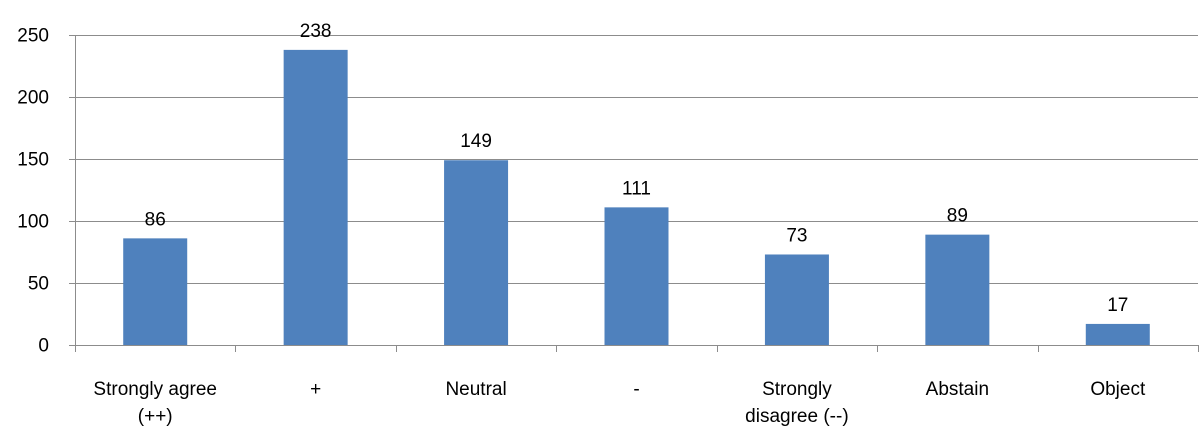 Image resolution: width=1203 pixels, height=432 pixels. Describe the element at coordinates (1117, 305) in the screenshot. I see `data-label: 17` at that location.